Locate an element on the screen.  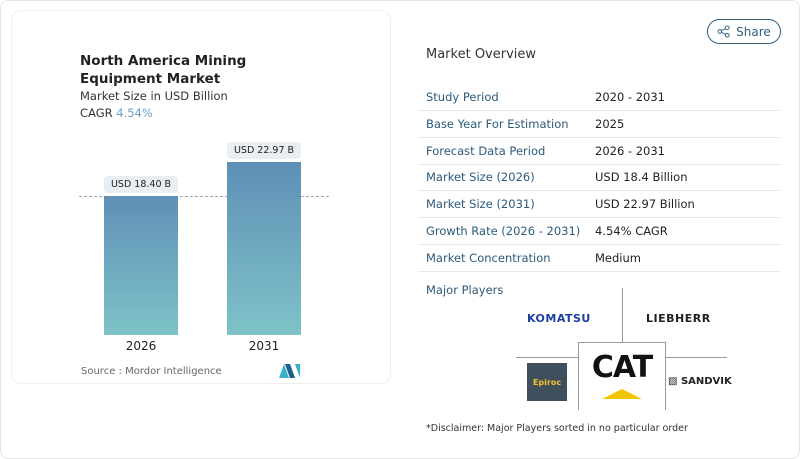
row-label: Market Concentration is located at coordinates (488, 257).